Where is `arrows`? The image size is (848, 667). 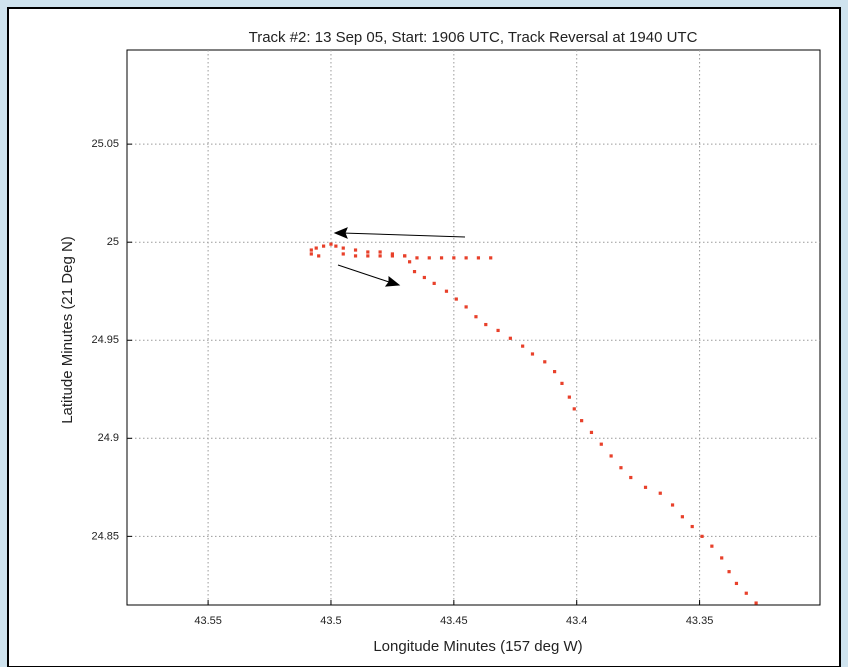 arrows is located at coordinates (399, 257).